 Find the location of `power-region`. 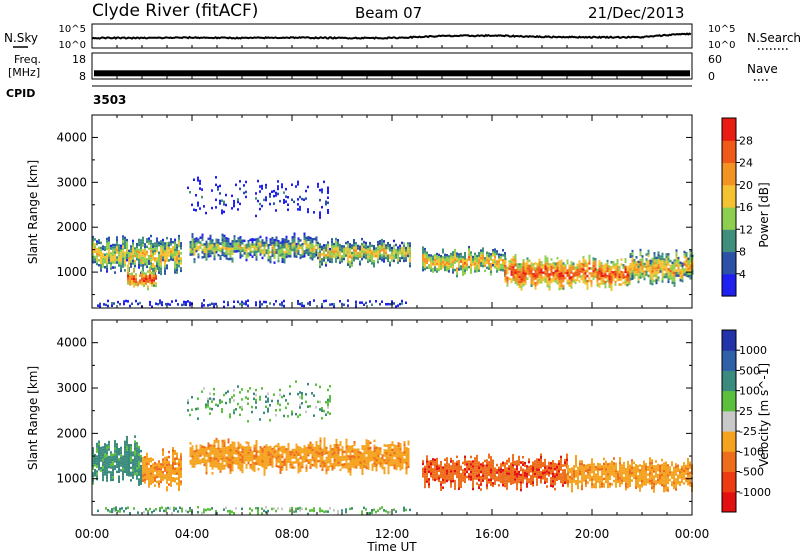

power-region is located at coordinates (137, 255).